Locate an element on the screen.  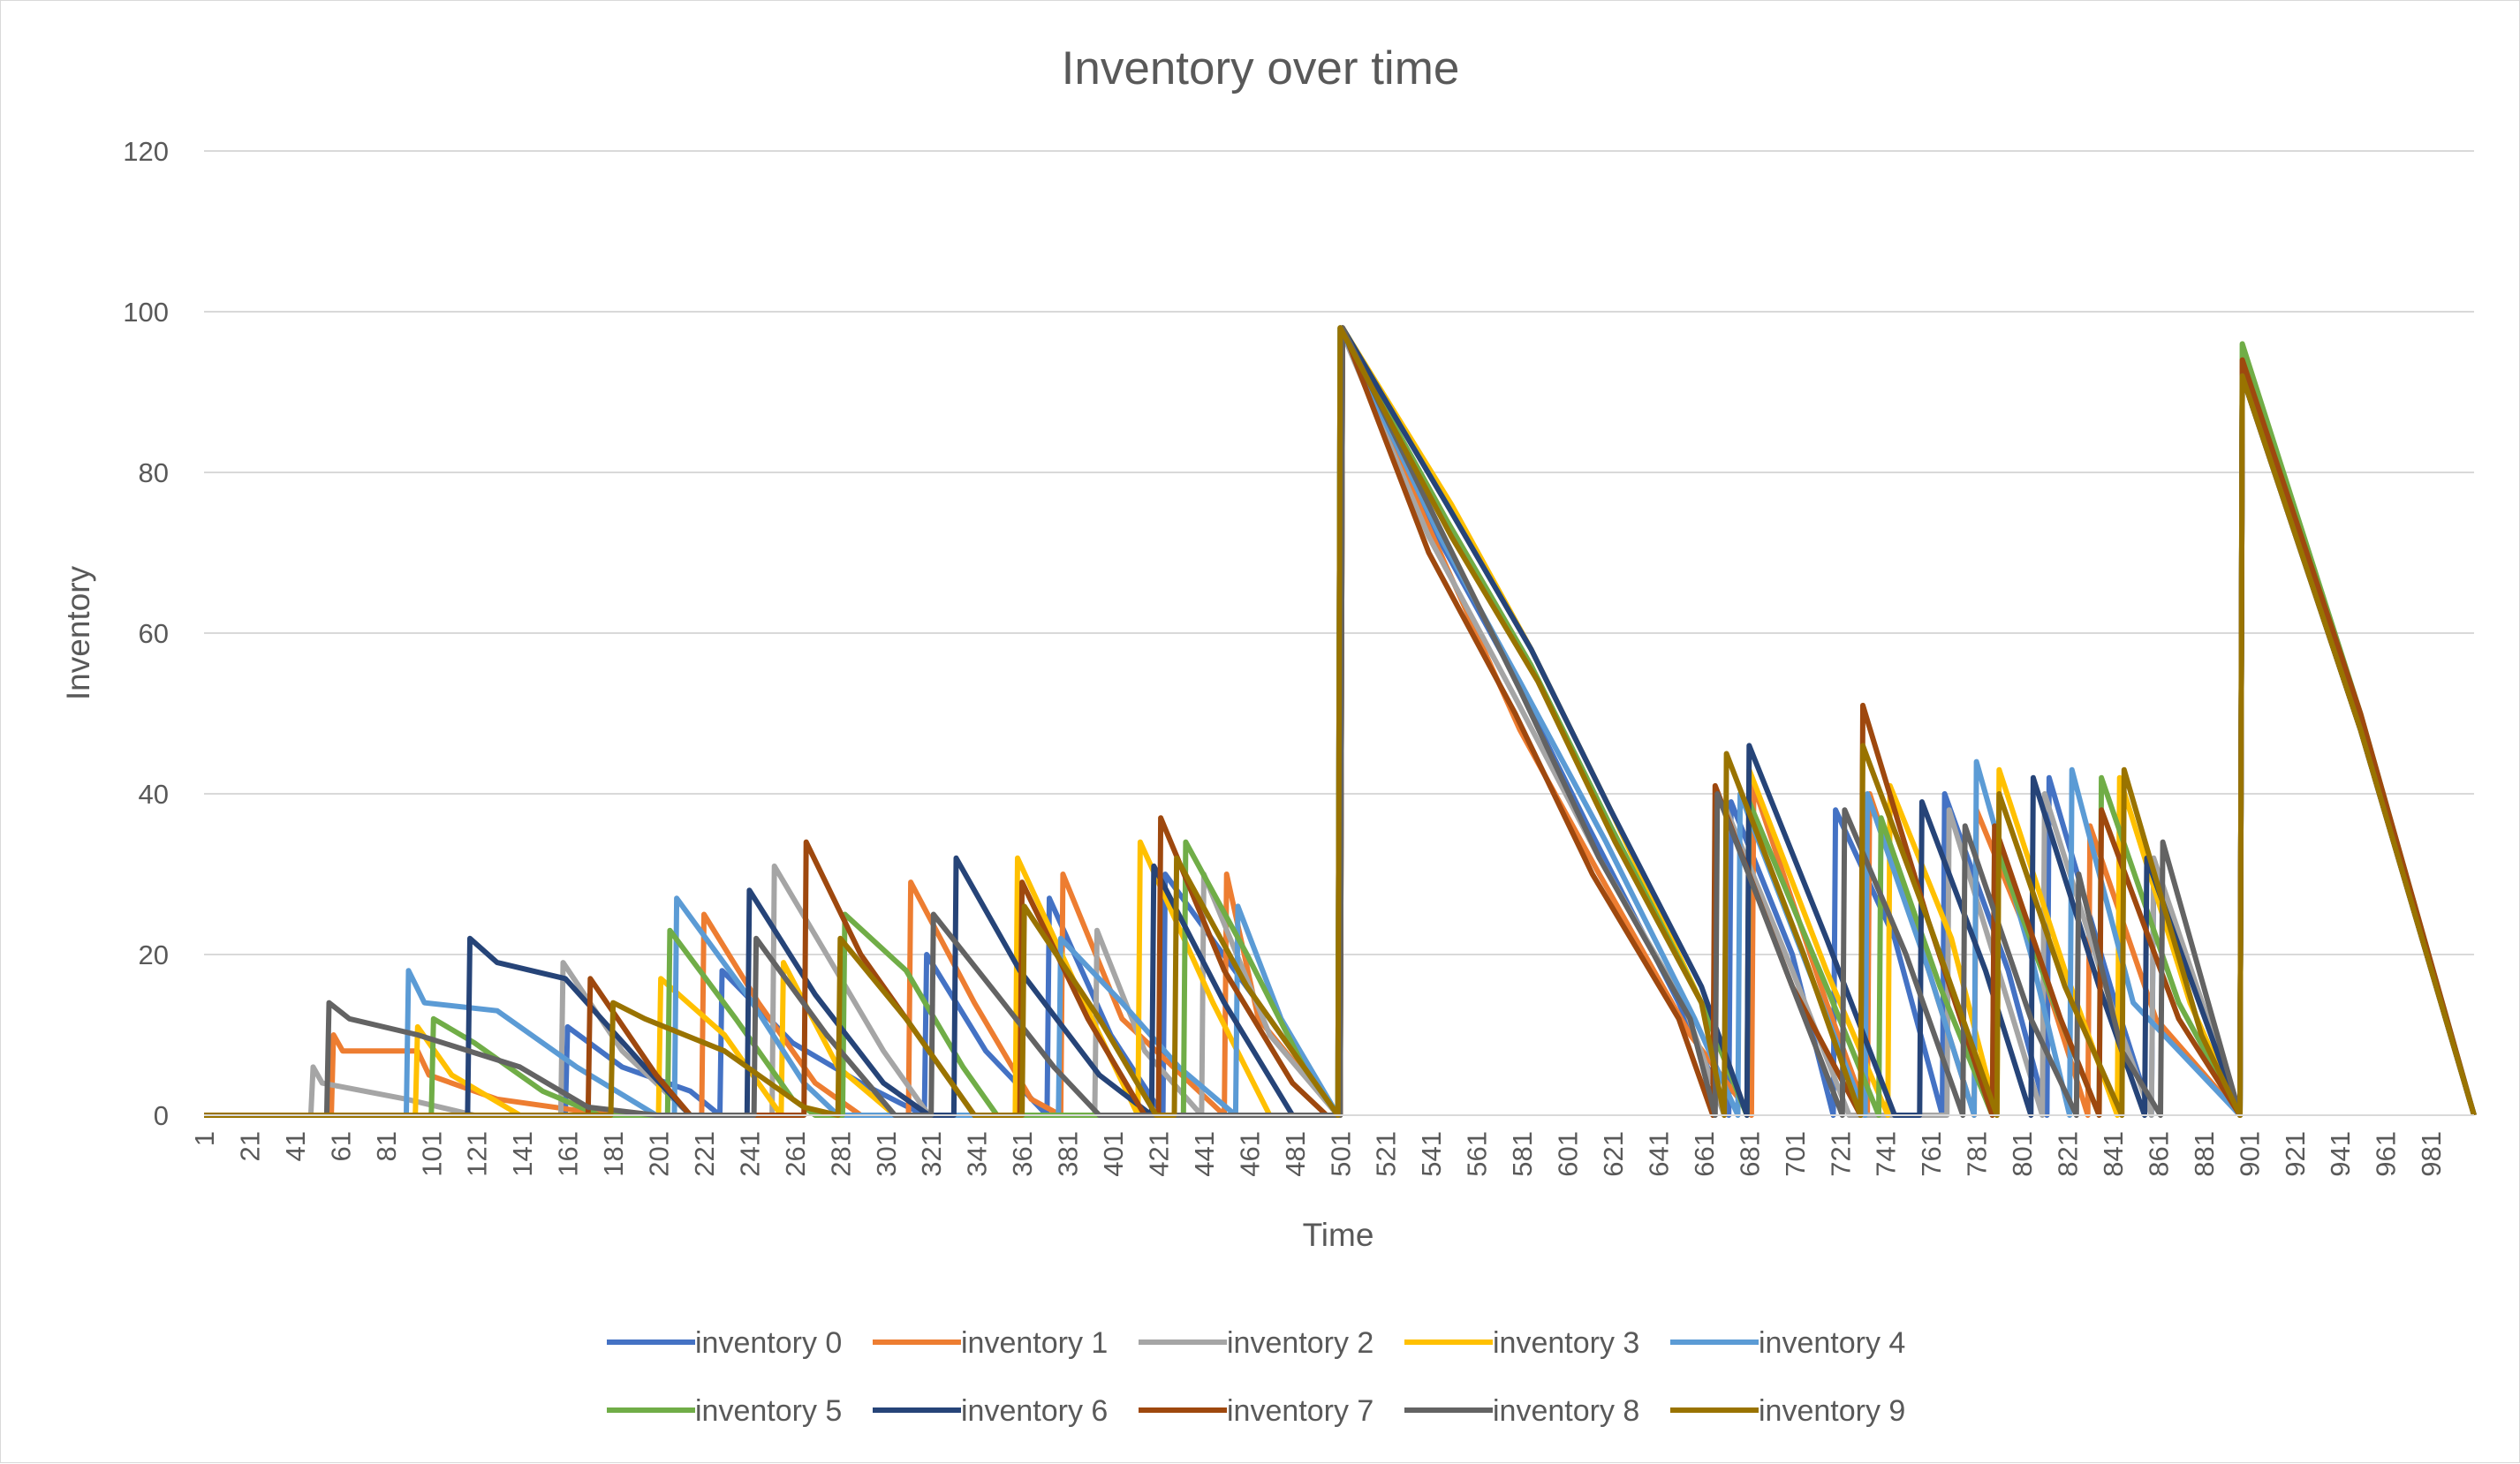
x-tick-label: 641 is located at coordinates (1658, 1154).